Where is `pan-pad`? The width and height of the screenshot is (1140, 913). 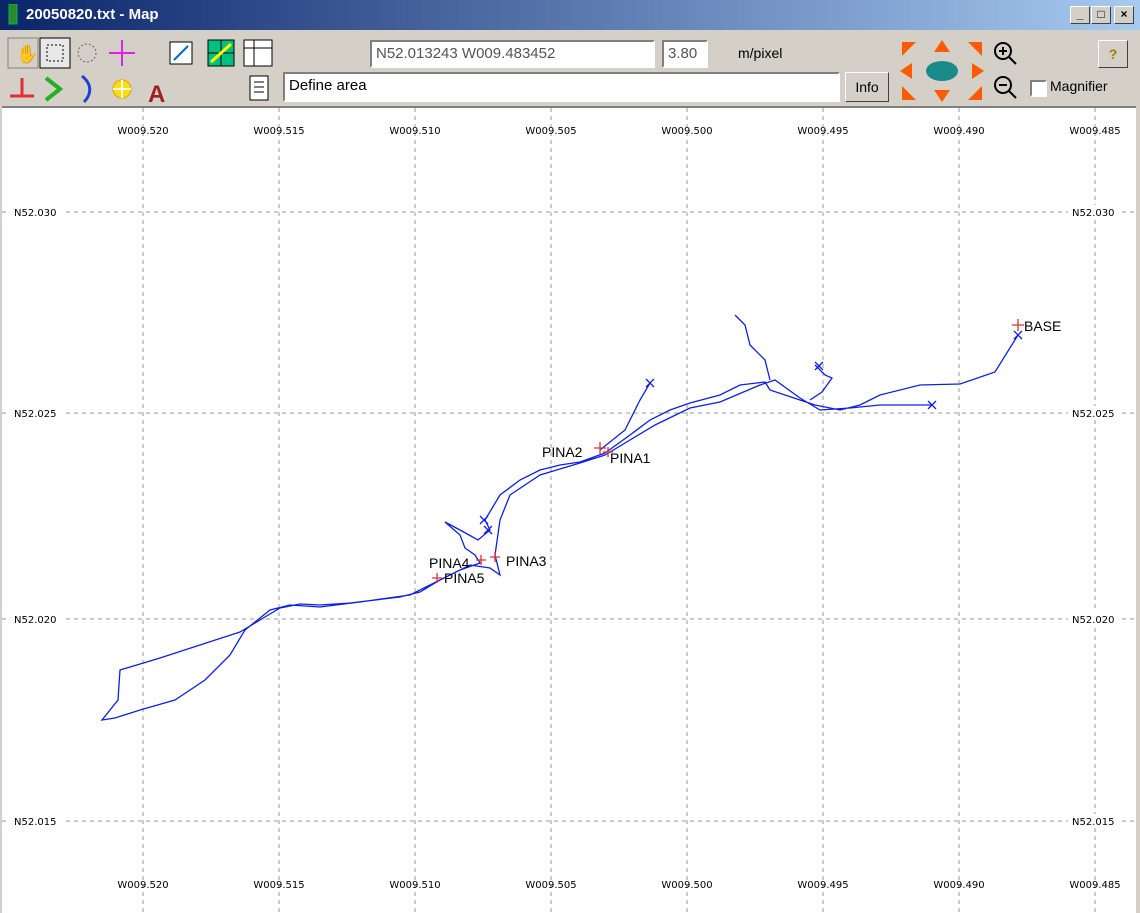
pan-pad is located at coordinates (942, 71).